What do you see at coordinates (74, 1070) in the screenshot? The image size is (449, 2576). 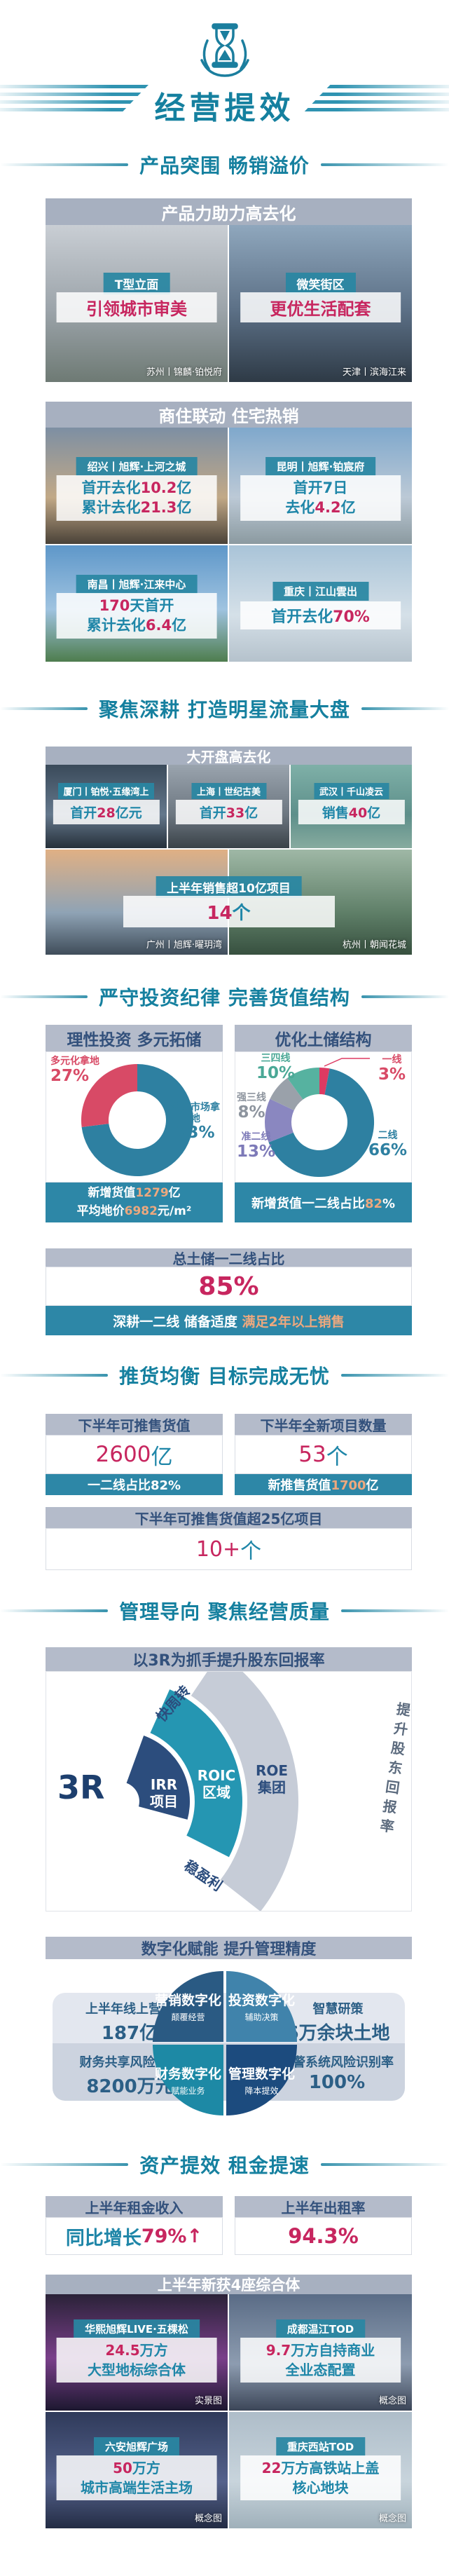 I see `donut-label: 多元化拿地 27%` at bounding box center [74, 1070].